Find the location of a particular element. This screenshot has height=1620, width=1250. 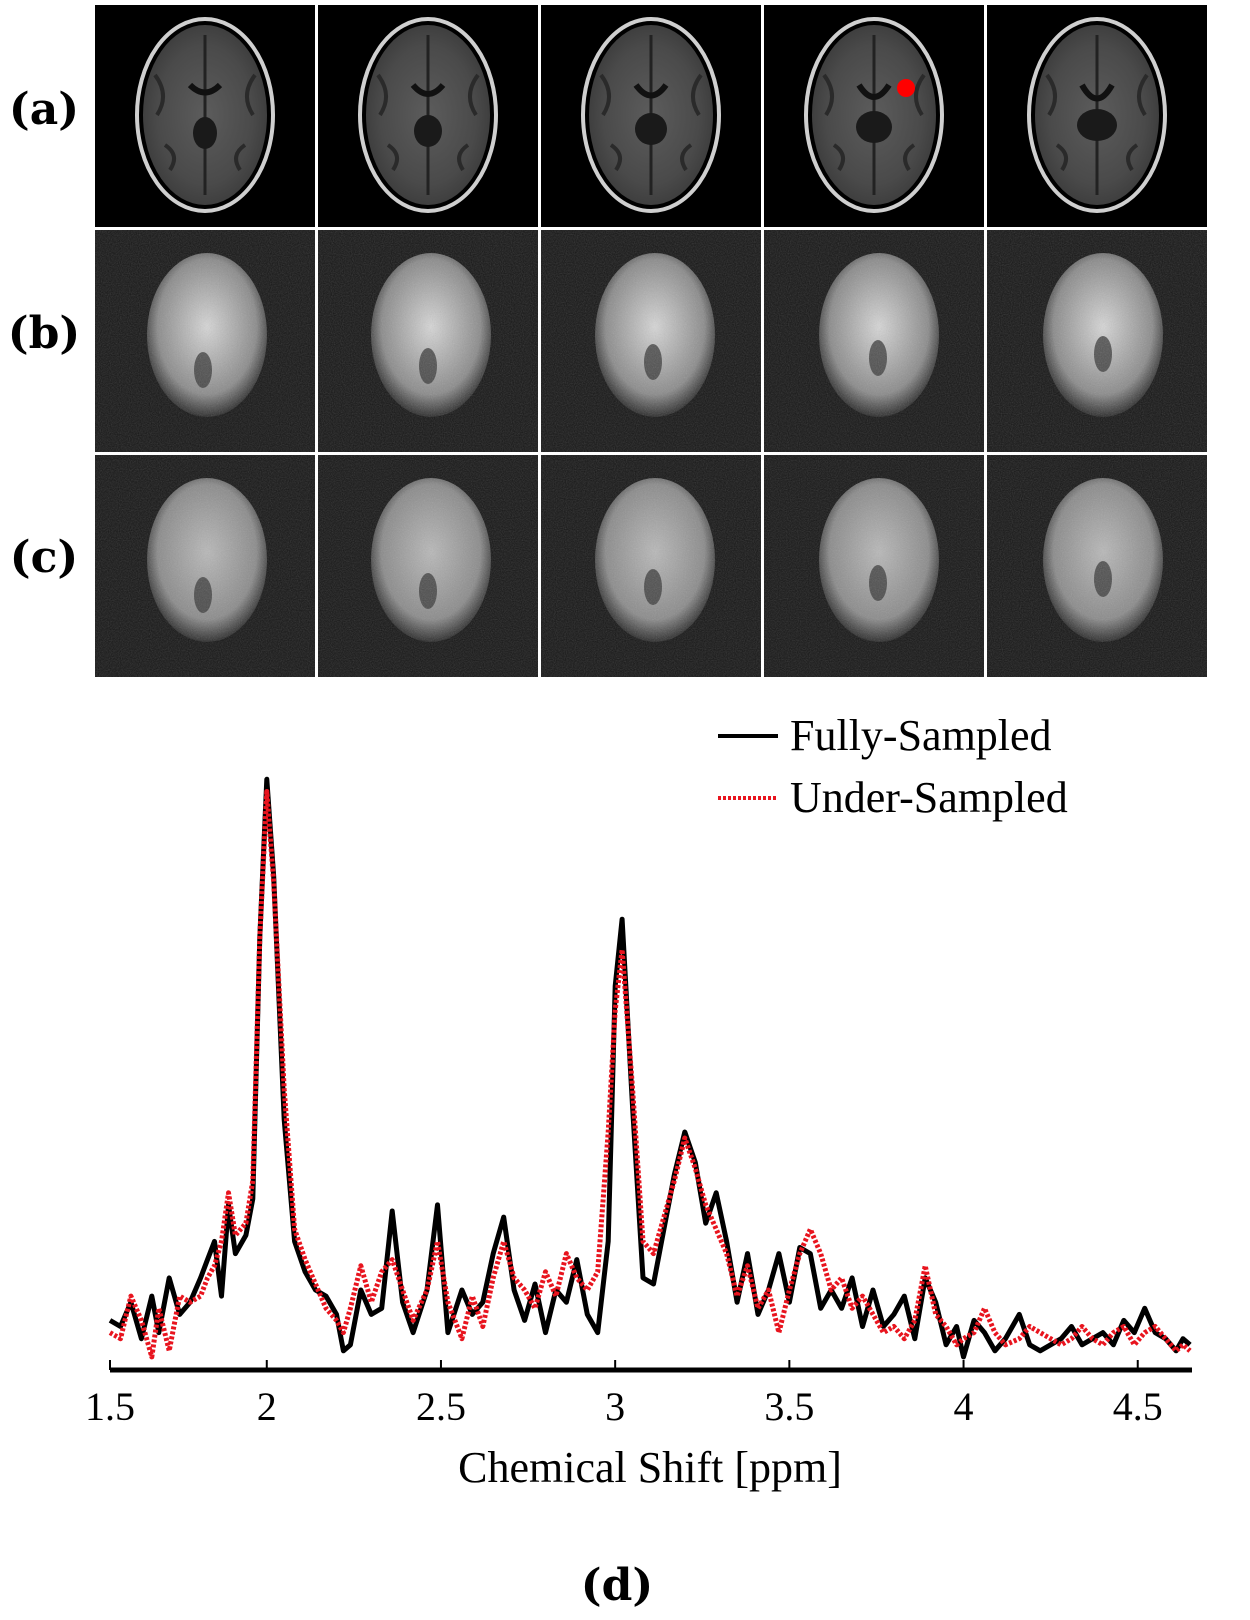

x-ticks: 1.5 2 2.5 3 3.5 4 4.5 is located at coordinates (624, 1394).